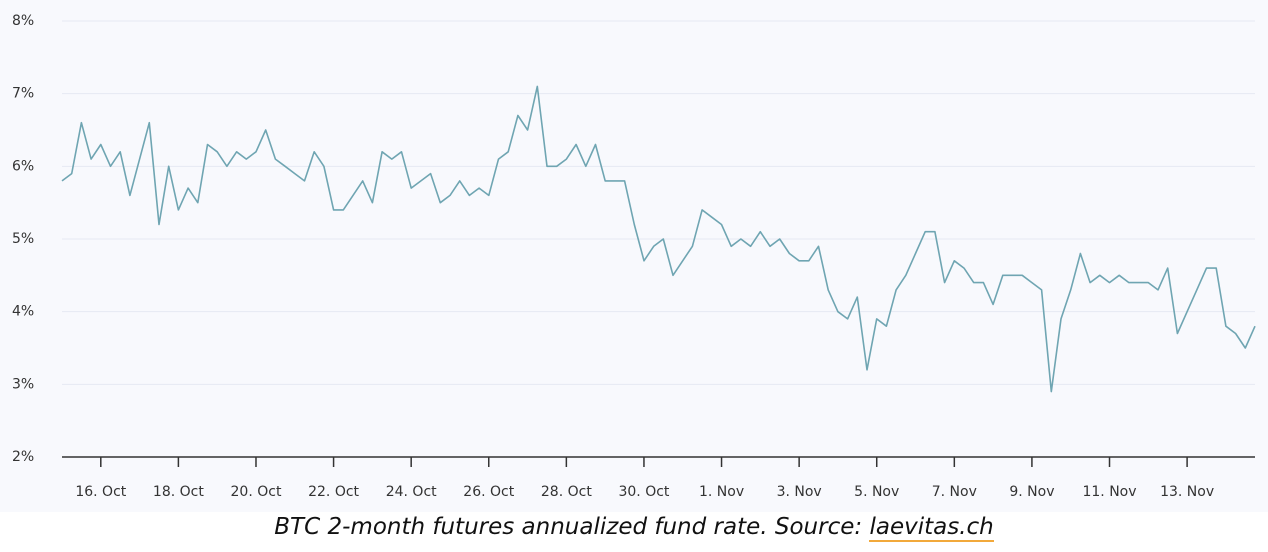 The image size is (1268, 552). What do you see at coordinates (23, 166) in the screenshot?
I see `y-tick-label: 6%` at bounding box center [23, 166].